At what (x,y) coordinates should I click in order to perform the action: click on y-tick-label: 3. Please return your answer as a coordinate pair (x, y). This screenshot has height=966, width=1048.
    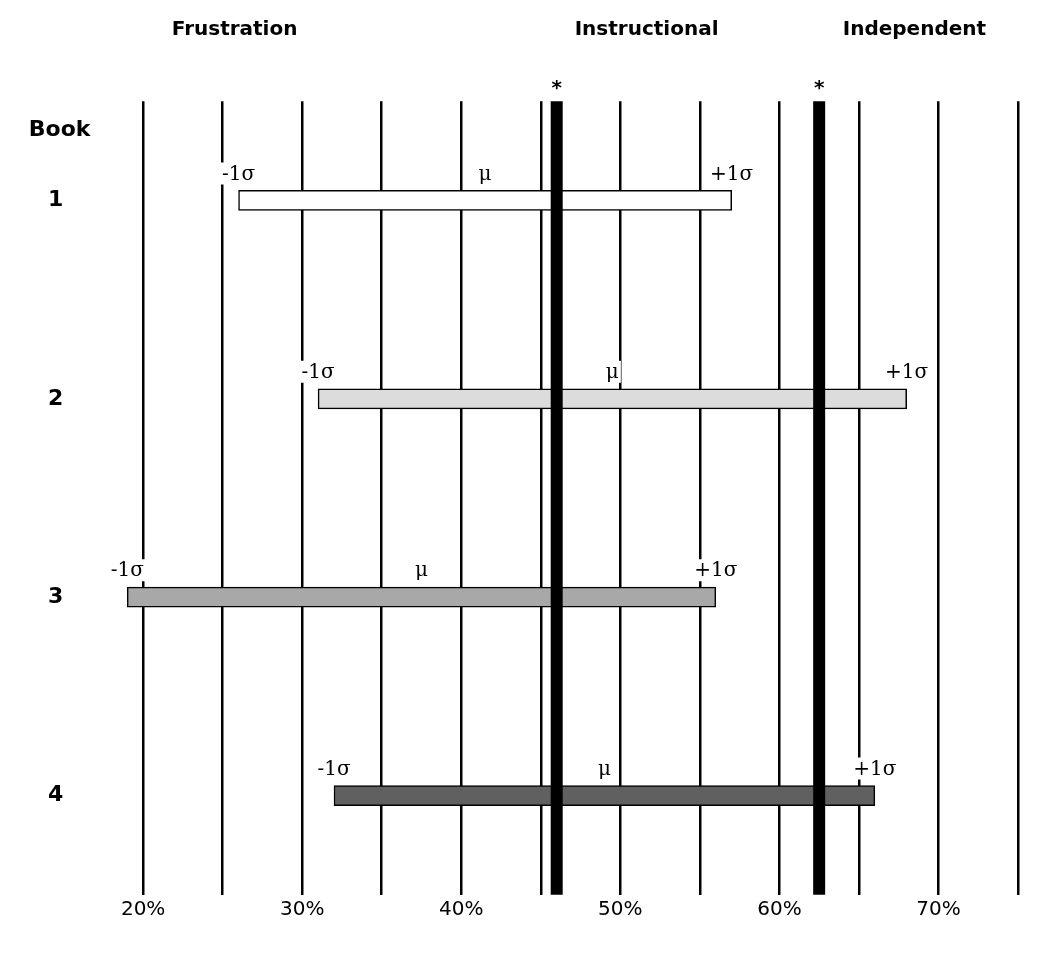
    Looking at the image, I should click on (56, 595).